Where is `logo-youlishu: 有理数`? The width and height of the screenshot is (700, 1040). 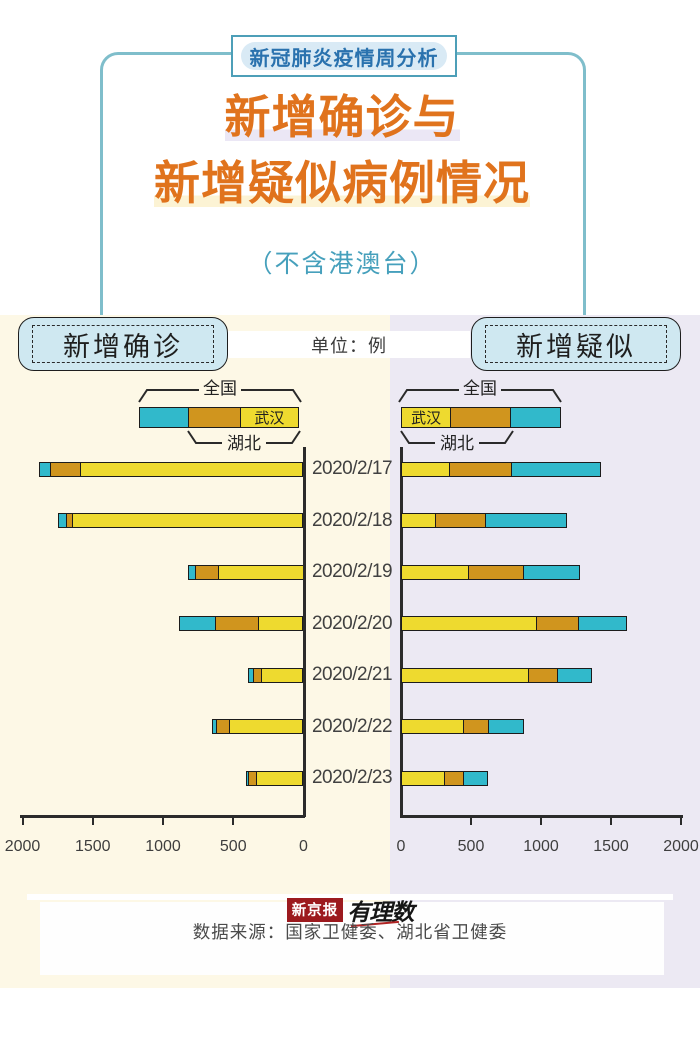
logo-youlishu: 有理数 is located at coordinates (380, 910).